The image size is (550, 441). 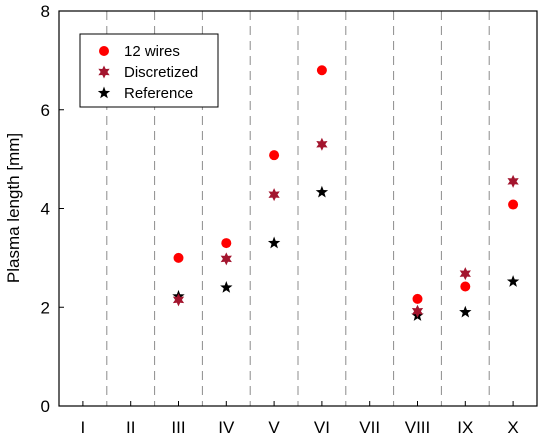 I want to click on y-tick-label: 2, so click(x=45, y=307).